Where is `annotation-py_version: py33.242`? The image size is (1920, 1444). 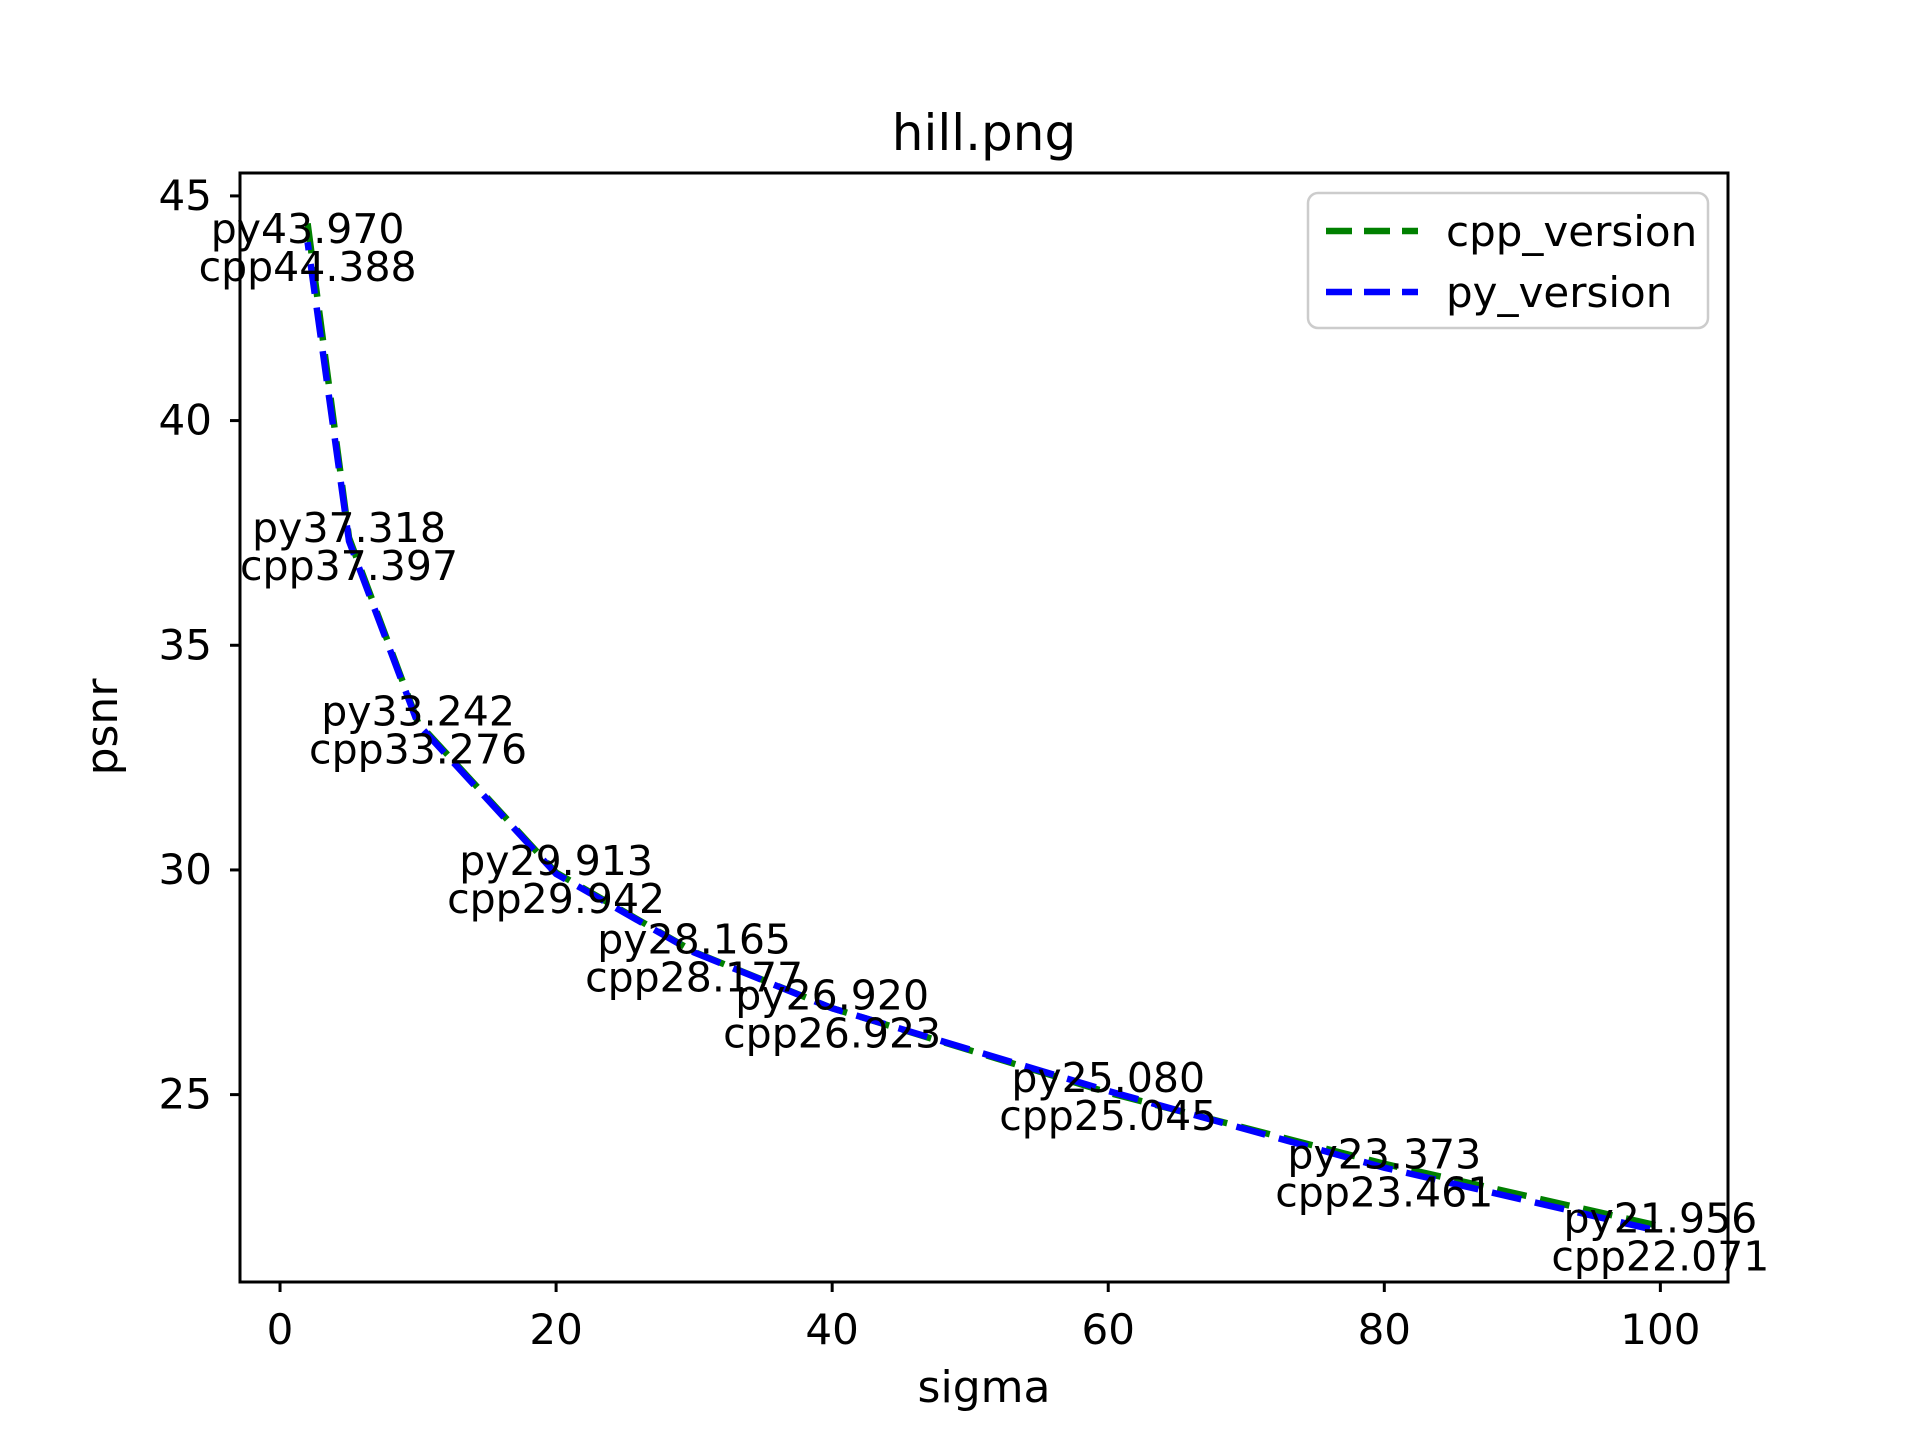 annotation-py_version: py33.242 is located at coordinates (418, 711).